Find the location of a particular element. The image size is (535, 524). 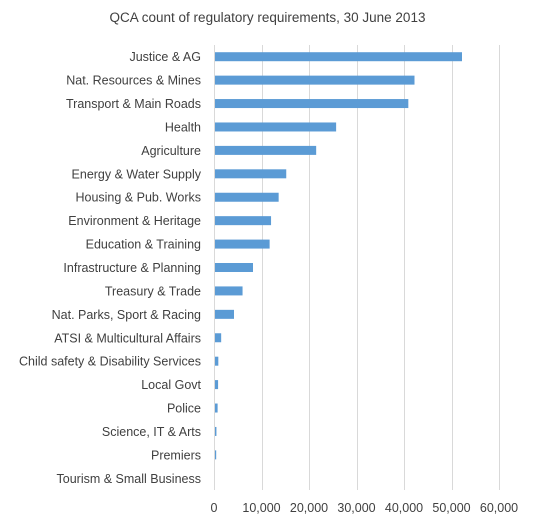

category-label: Agriculture is located at coordinates (171, 151).